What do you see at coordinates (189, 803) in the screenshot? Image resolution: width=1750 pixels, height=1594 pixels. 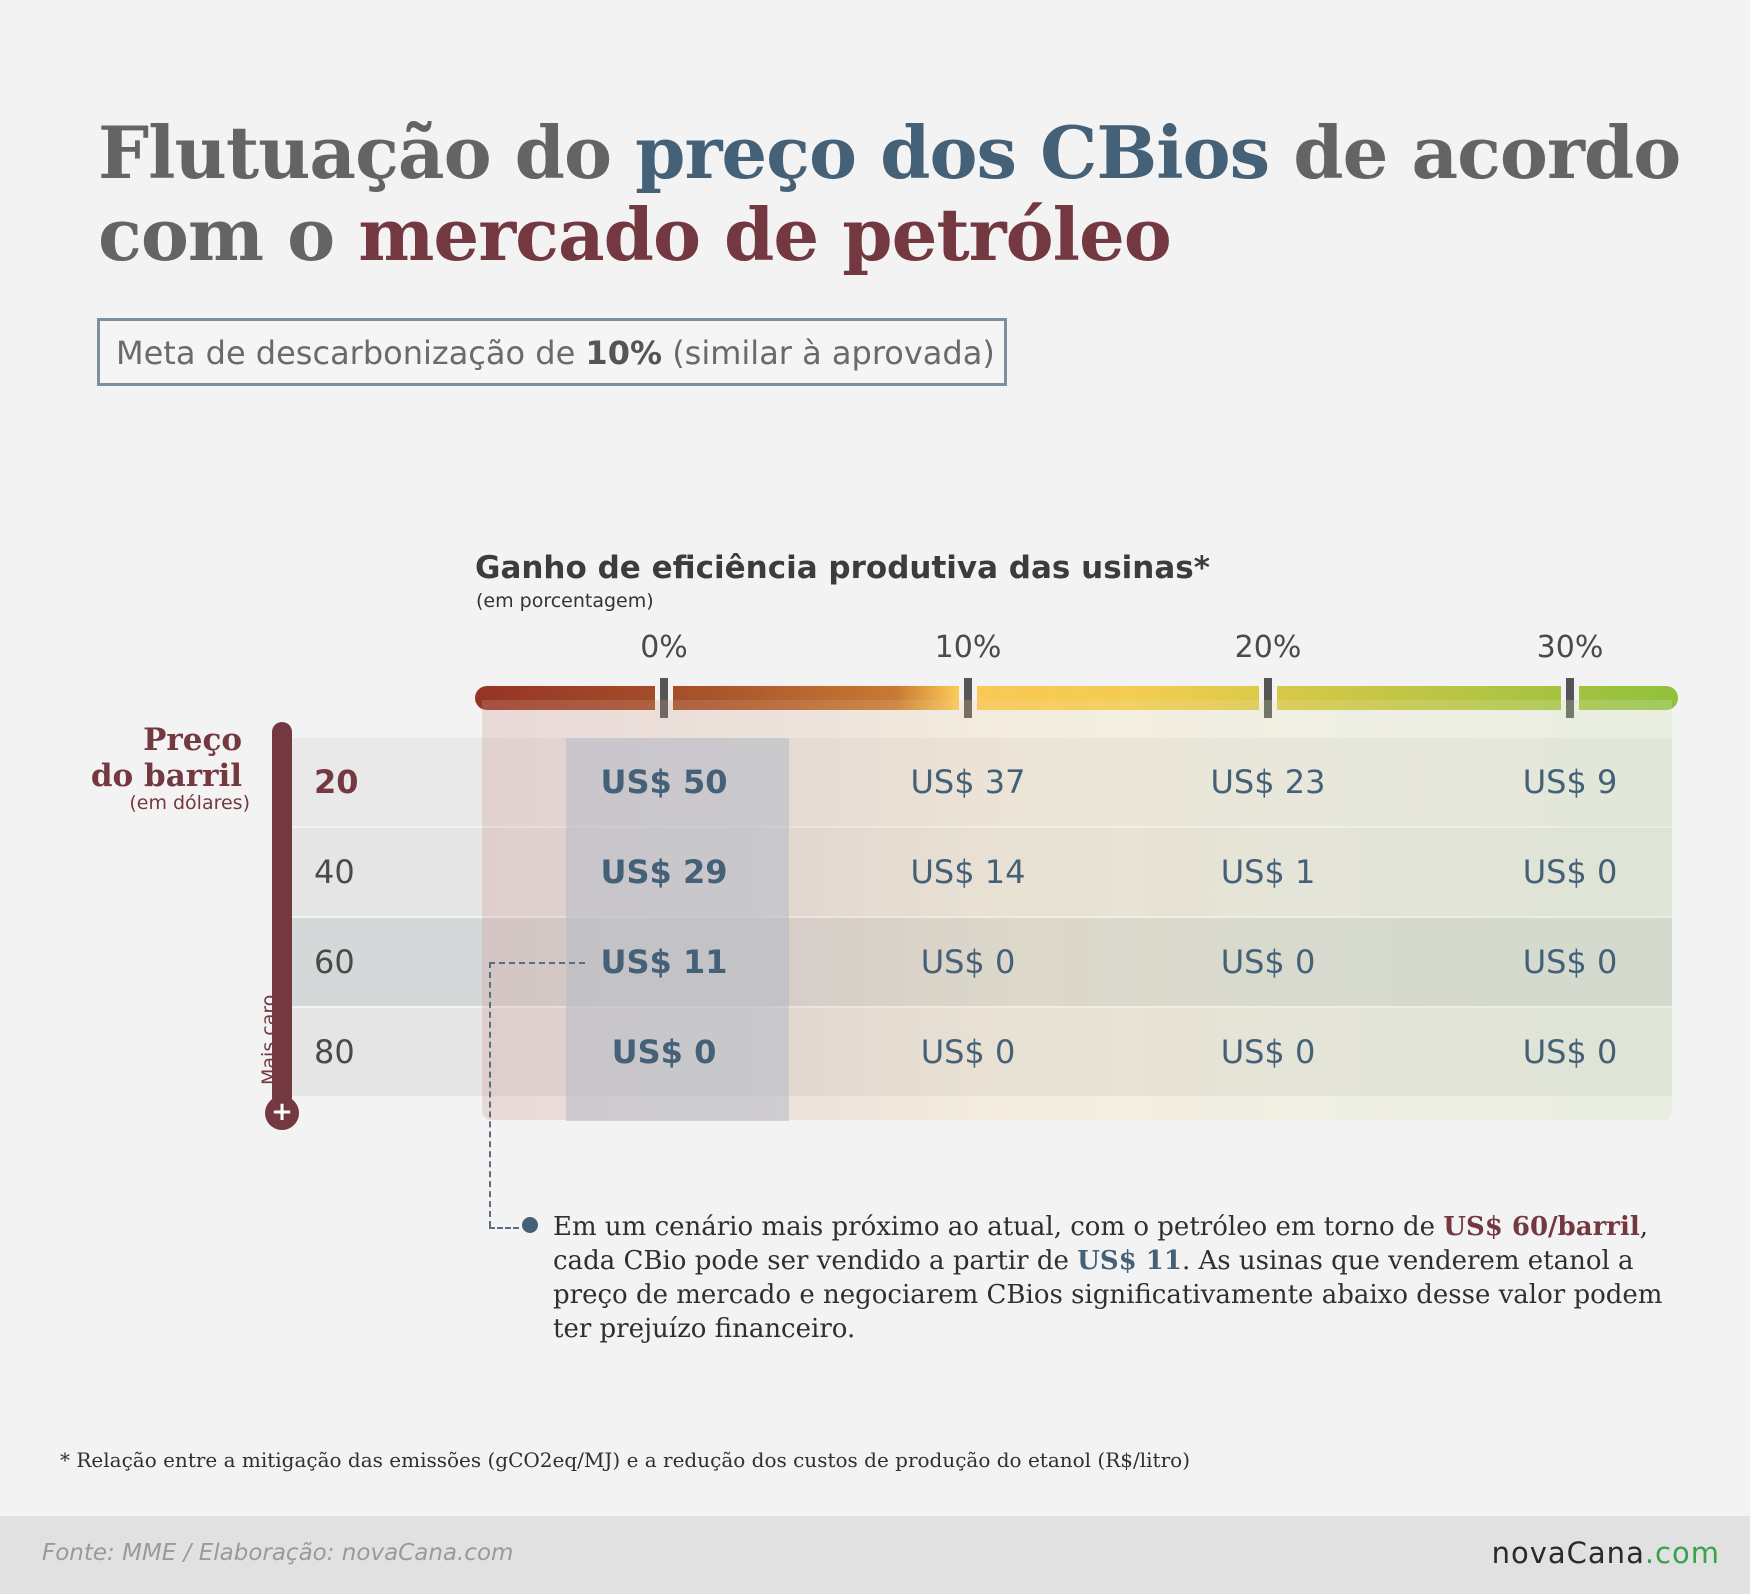 I see `y-axis-unit: (em dólares)` at bounding box center [189, 803].